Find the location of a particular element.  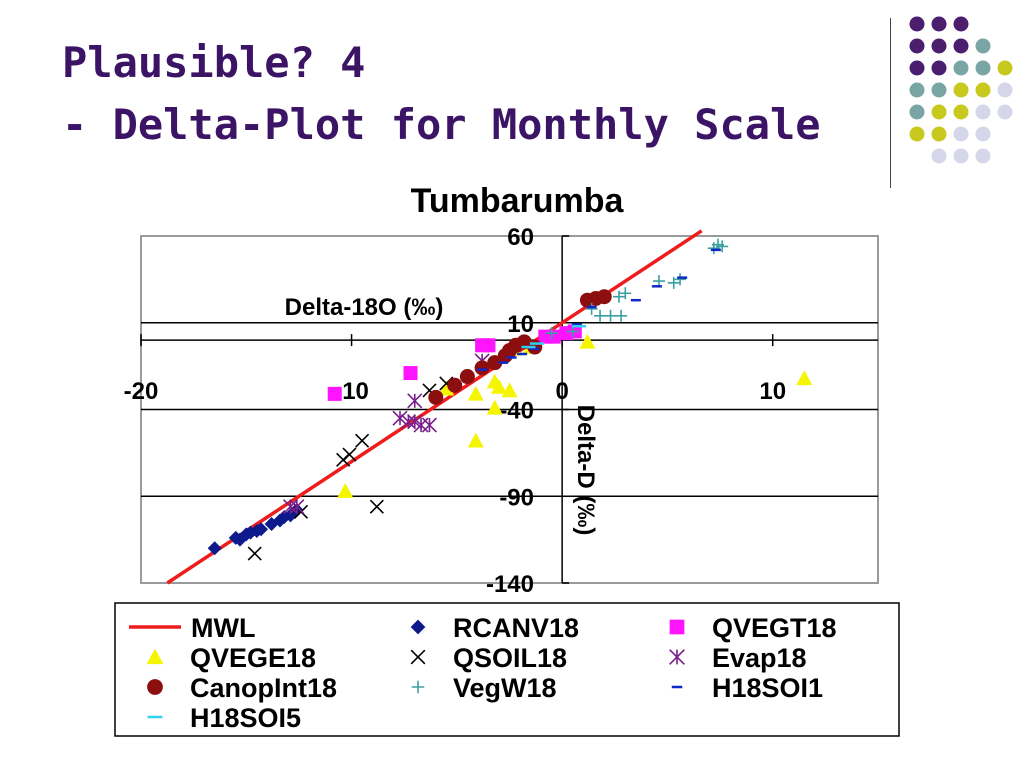

y-axis-label: Delta-D (‰) is located at coordinates (585, 470).